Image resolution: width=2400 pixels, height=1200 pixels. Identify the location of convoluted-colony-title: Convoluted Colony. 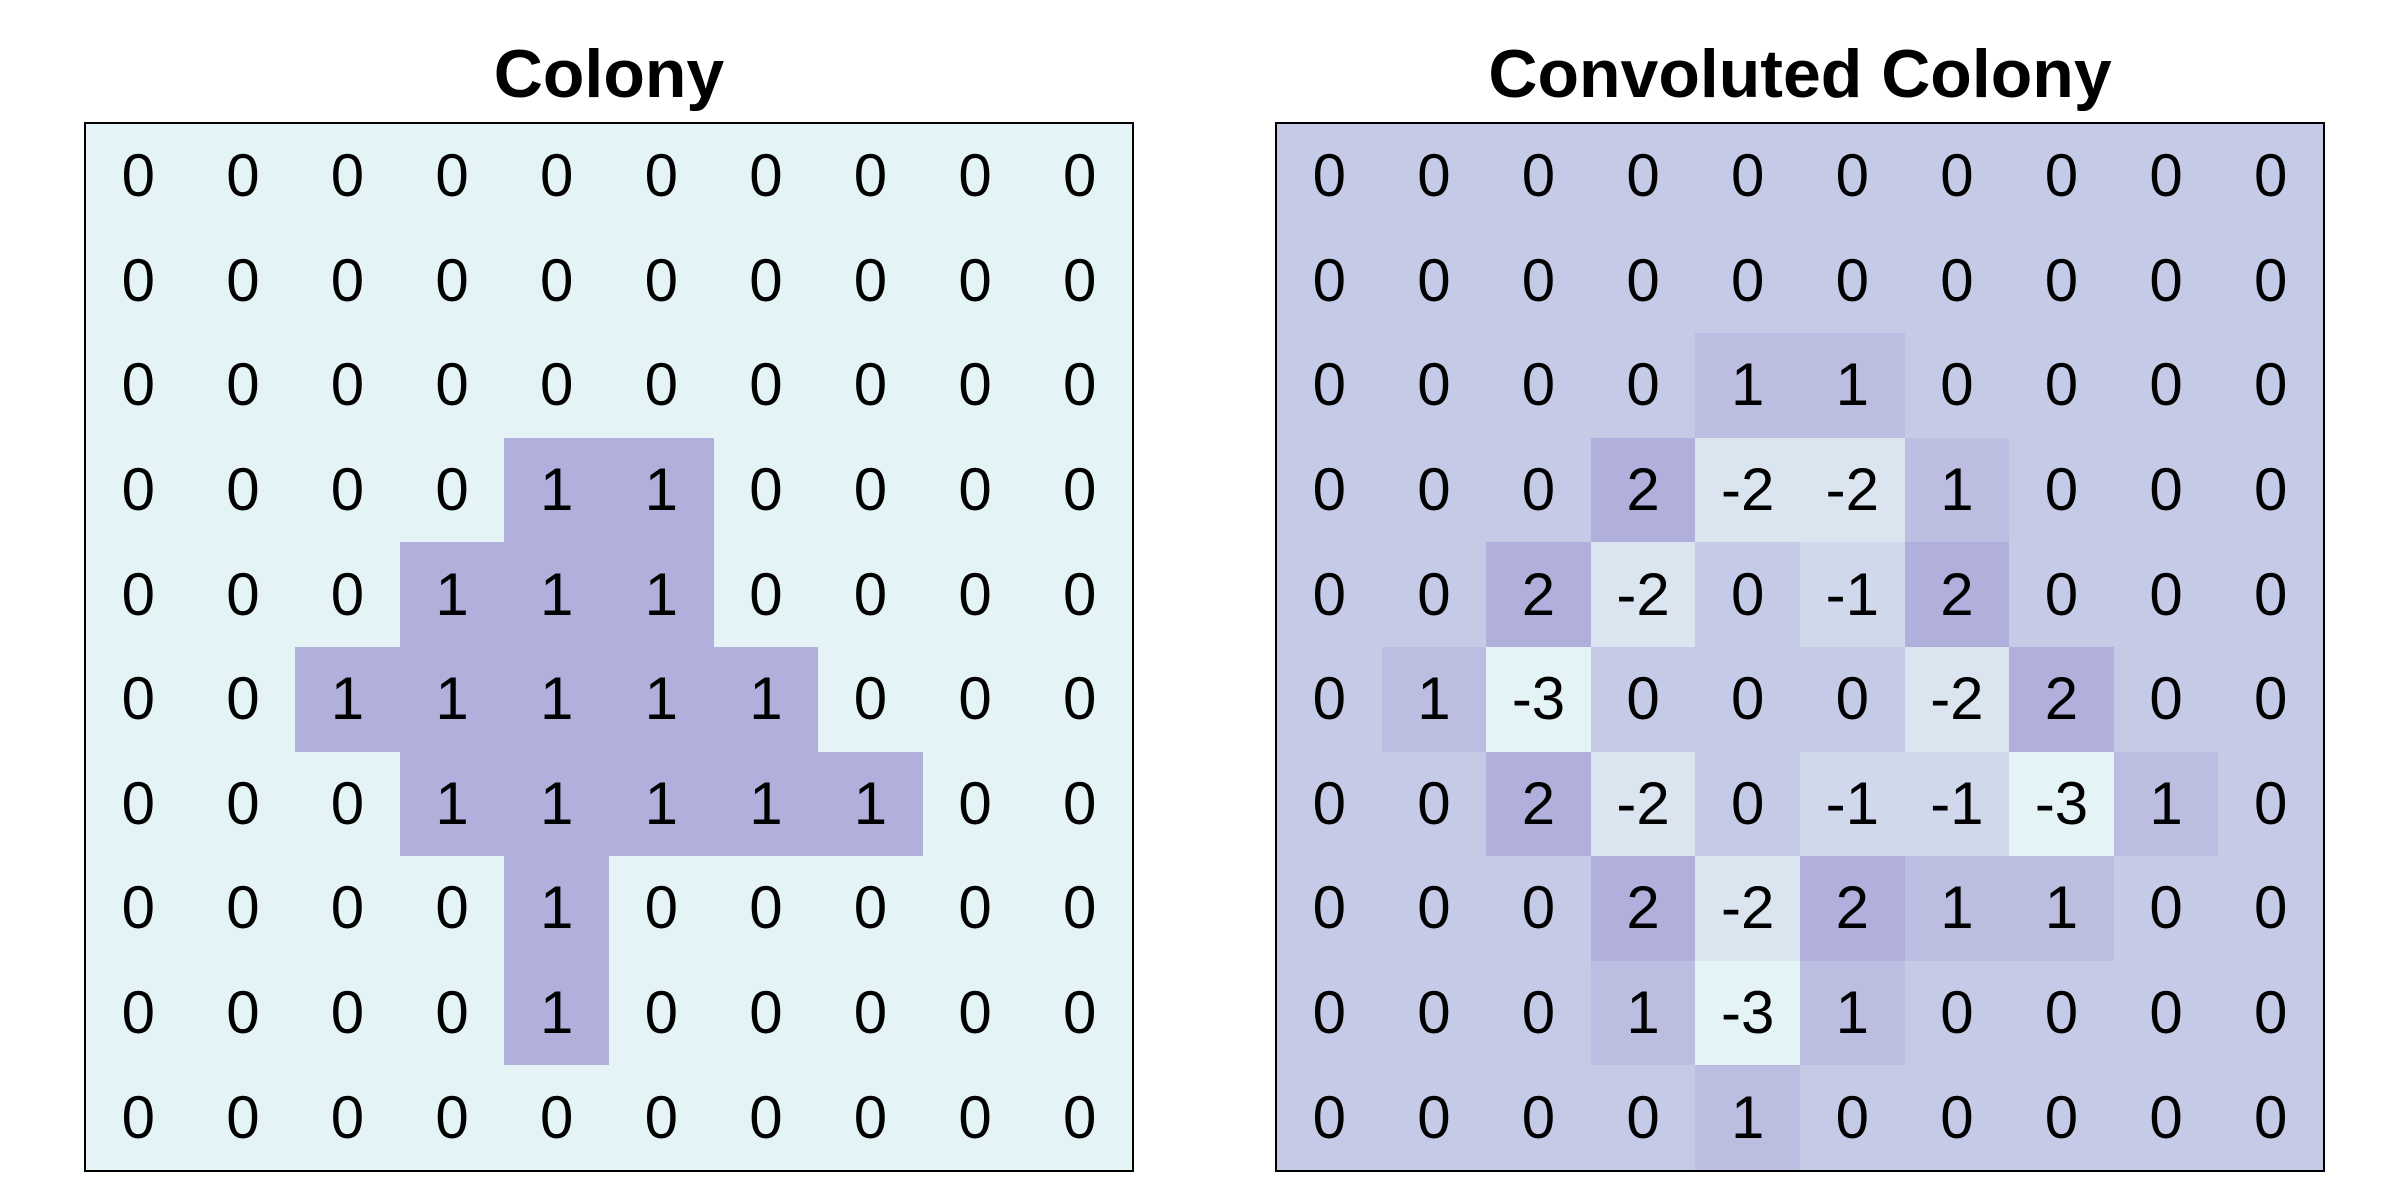
(1800, 74).